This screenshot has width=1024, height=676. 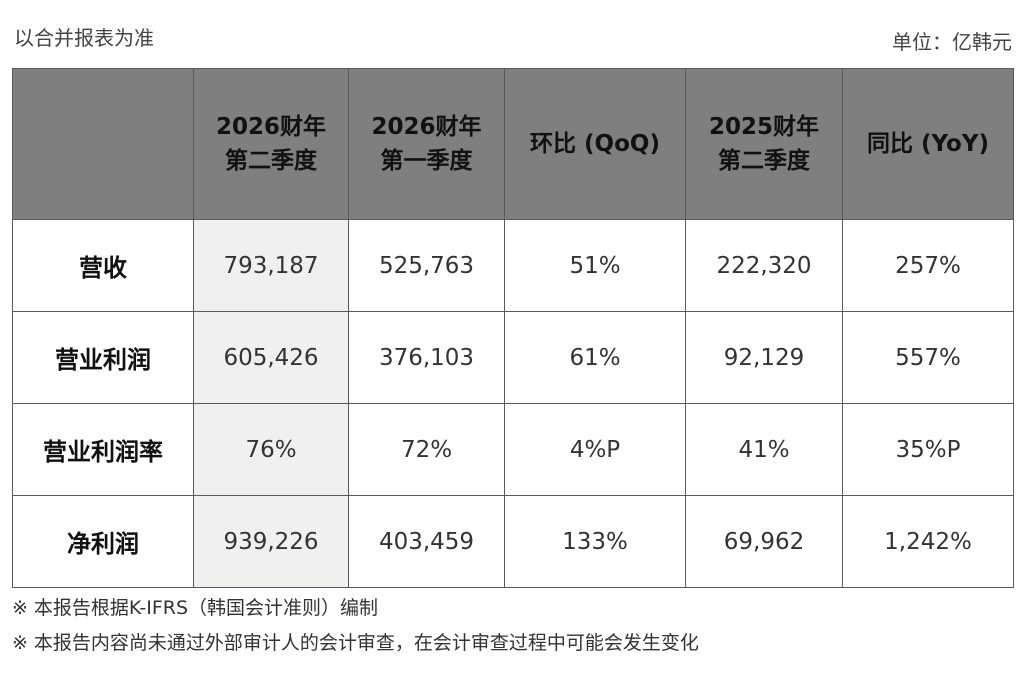 What do you see at coordinates (271, 144) in the screenshot?
I see `header-2026-q2: 2026财年 第二季度` at bounding box center [271, 144].